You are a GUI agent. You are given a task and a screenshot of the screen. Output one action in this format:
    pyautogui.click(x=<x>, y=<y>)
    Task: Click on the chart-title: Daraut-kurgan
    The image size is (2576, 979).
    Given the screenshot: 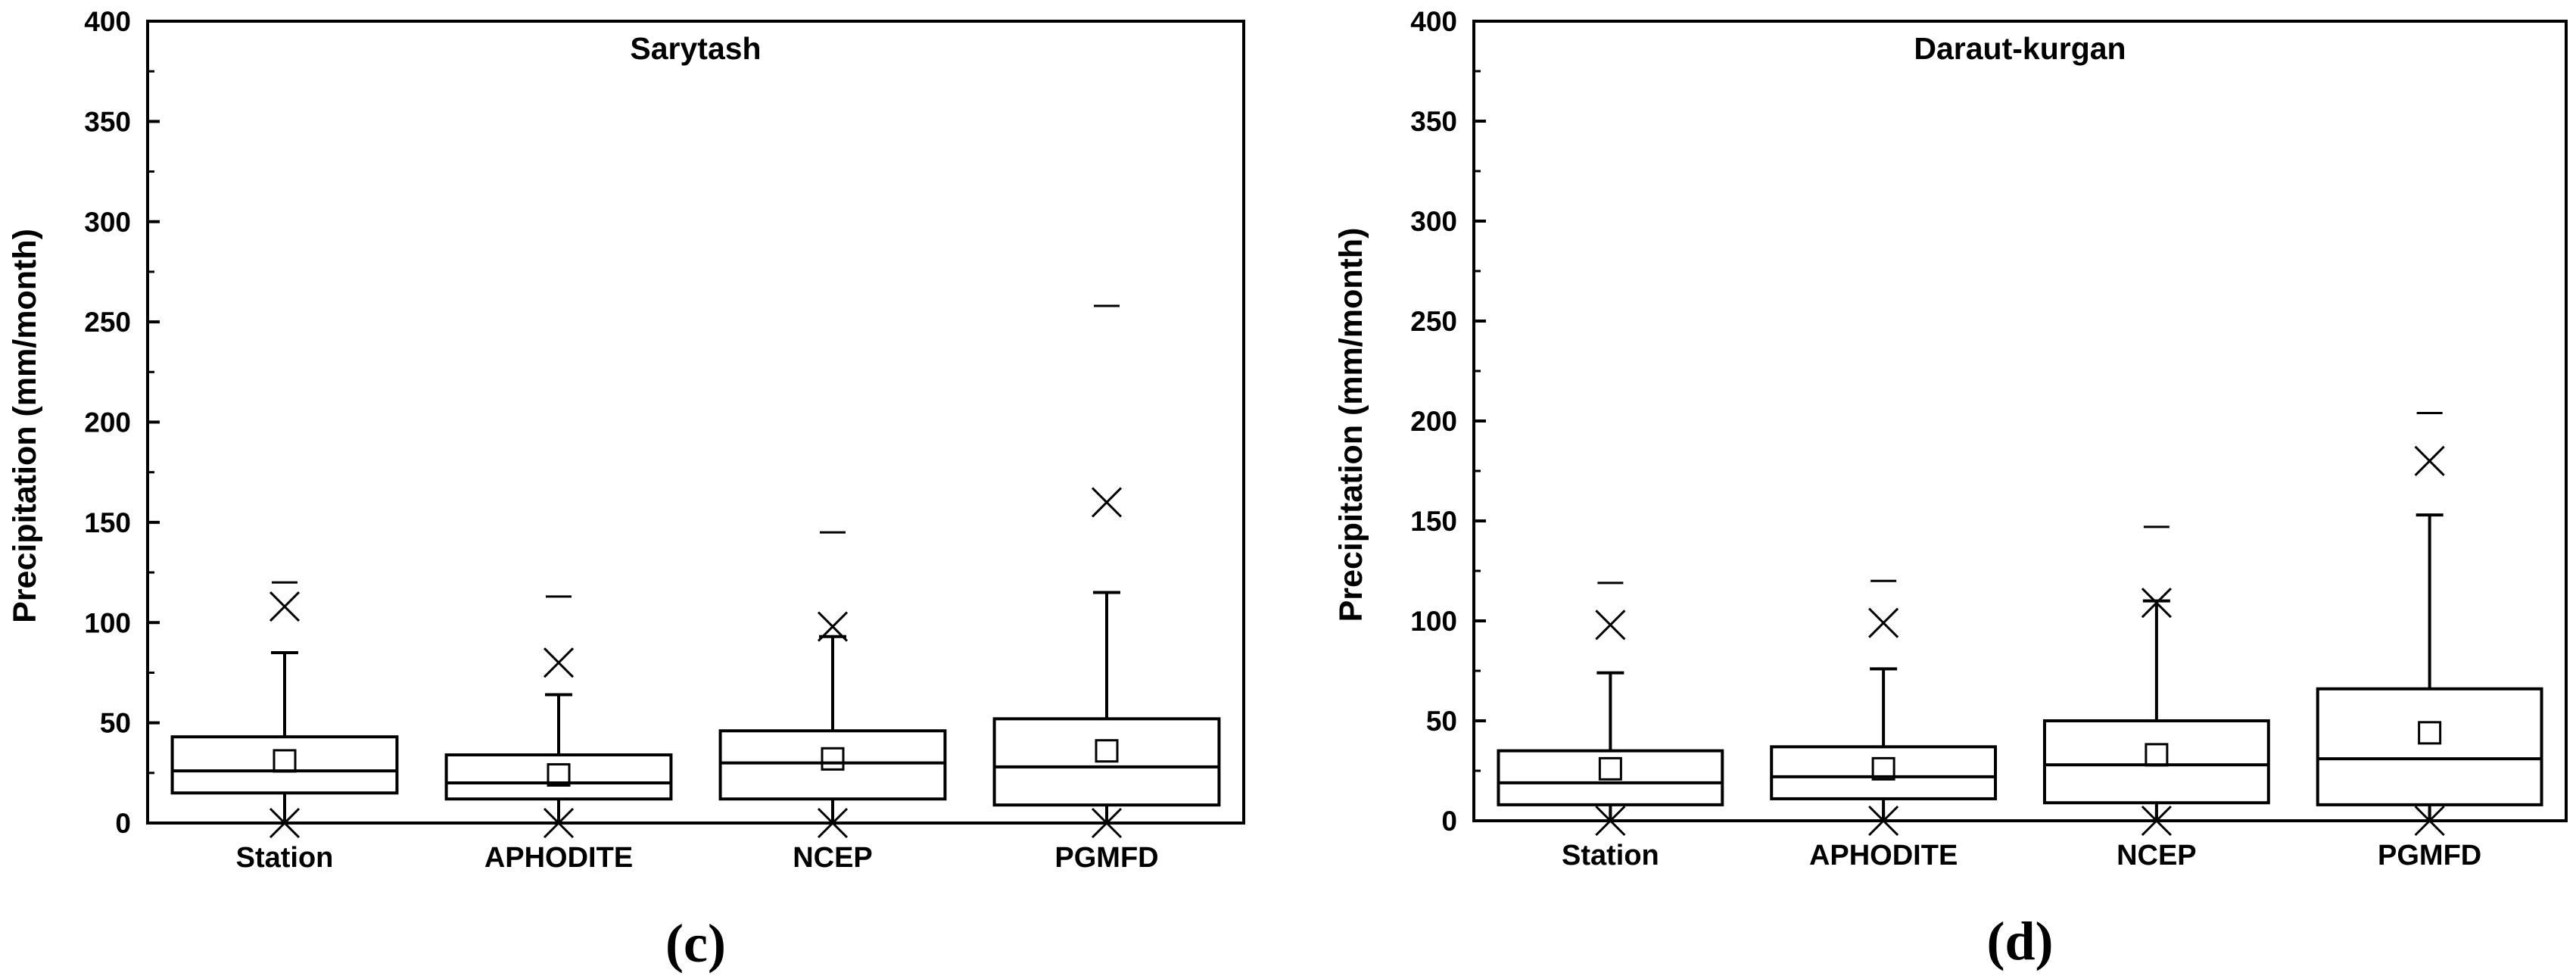 What is the action you would take?
    pyautogui.click(x=2020, y=49)
    